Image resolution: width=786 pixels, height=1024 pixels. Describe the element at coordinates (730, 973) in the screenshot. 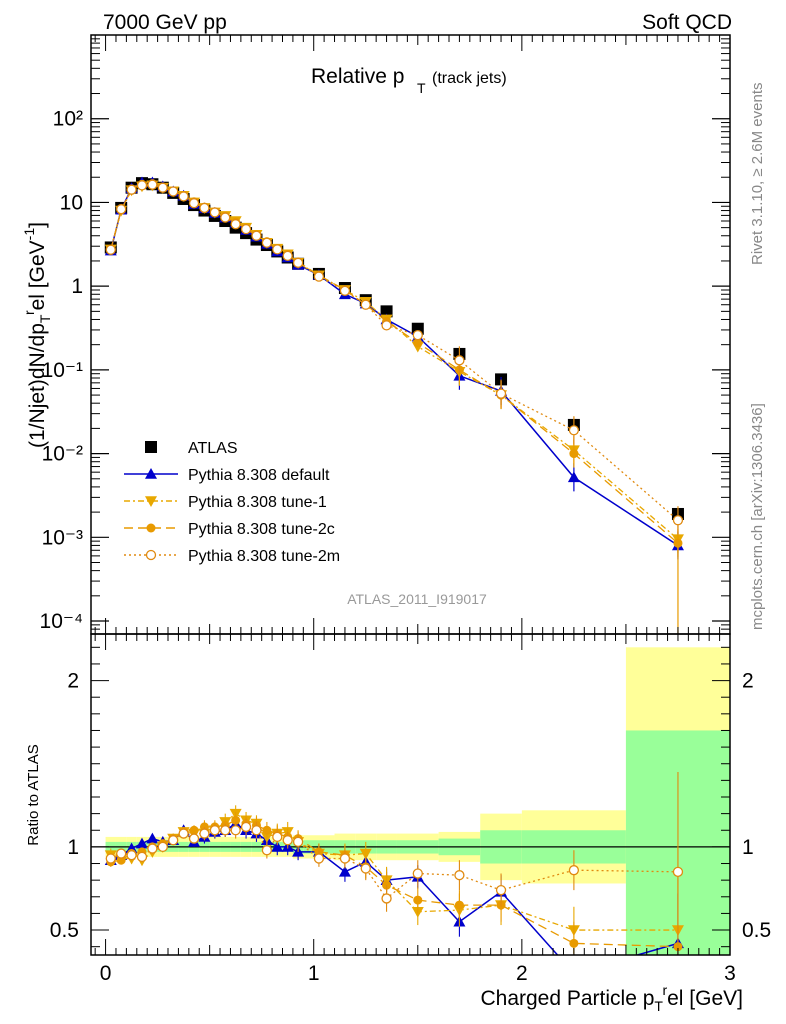

I see `x-tick-label: 3` at that location.